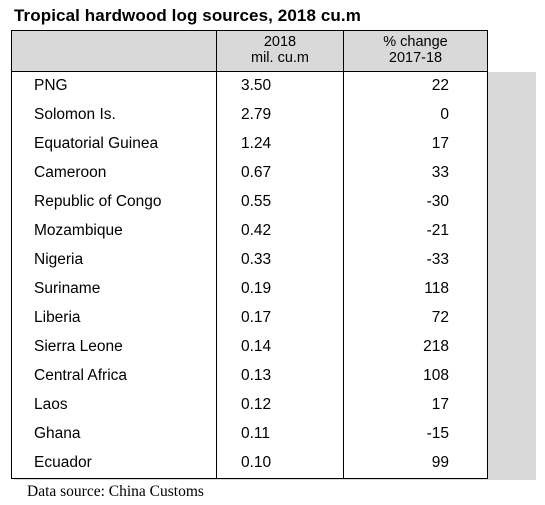 This screenshot has width=545, height=505. Describe the element at coordinates (256, 462) in the screenshot. I see `volume-cell: 0.10` at that location.